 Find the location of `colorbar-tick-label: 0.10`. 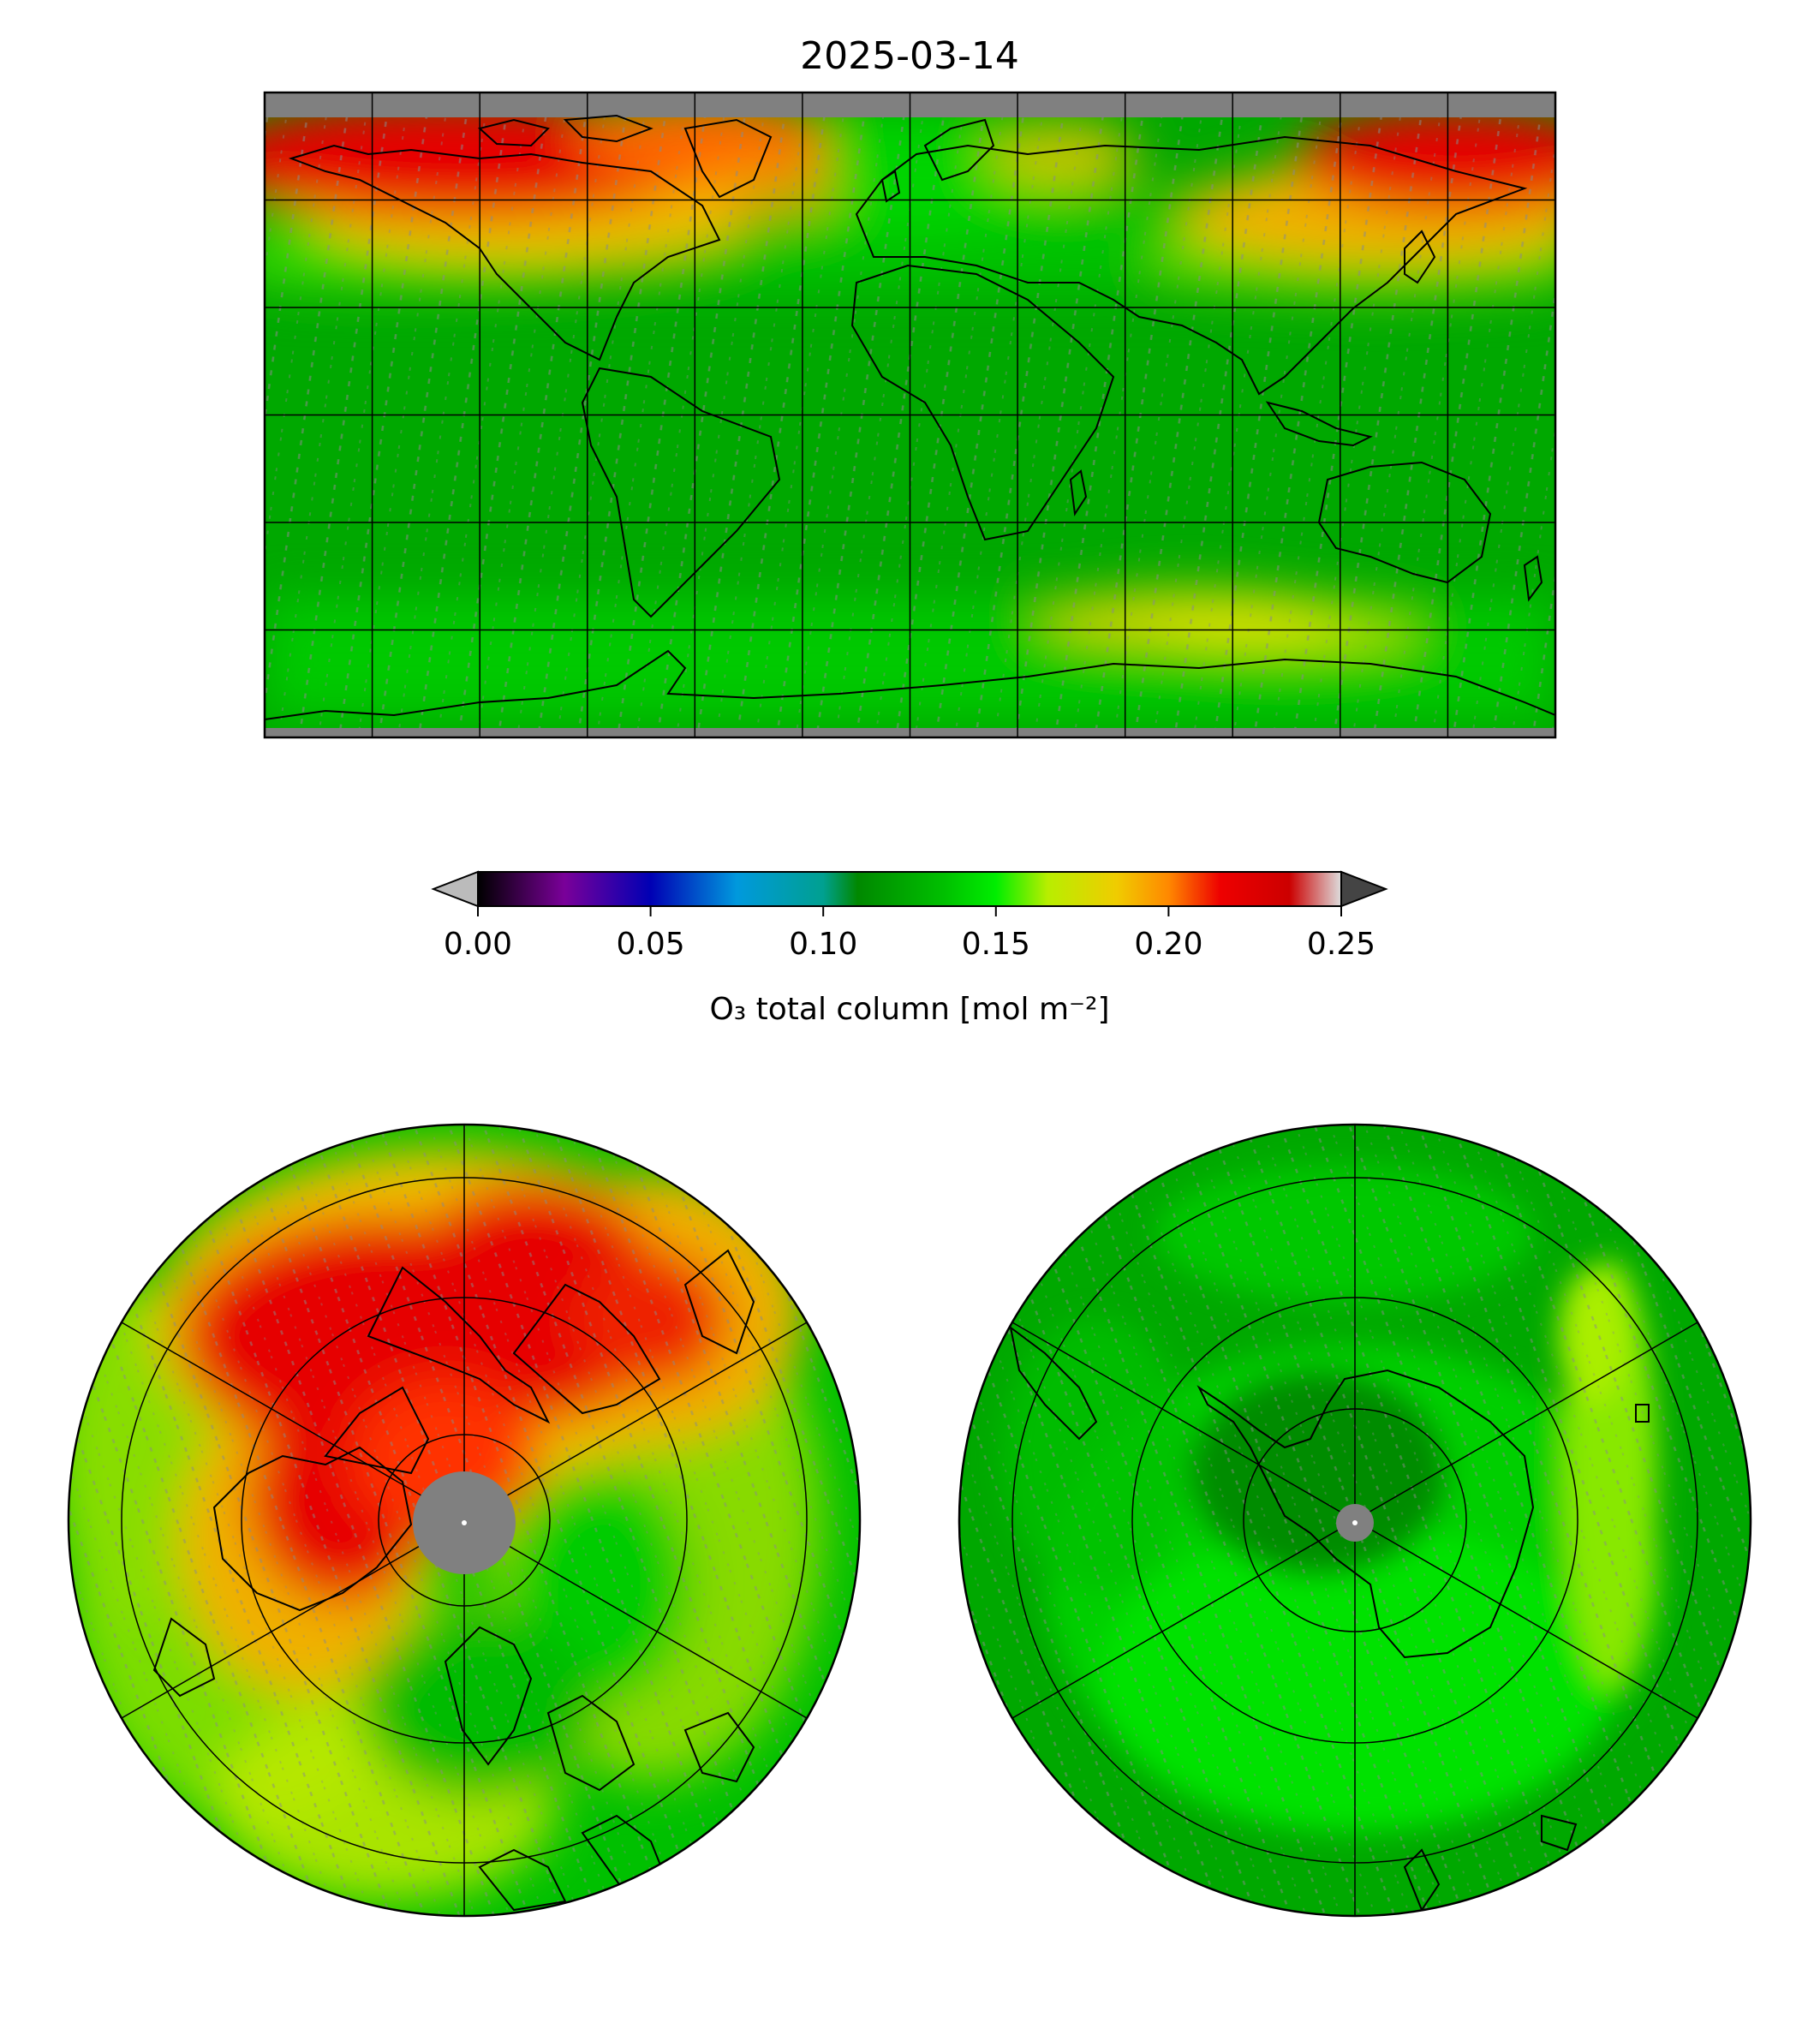

colorbar-tick-label: 0.10 is located at coordinates (823, 944).